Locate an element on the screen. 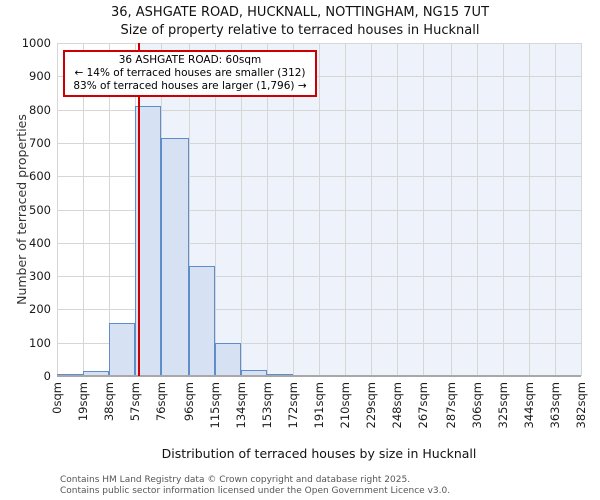 The height and width of the screenshot is (500, 600). x-tick-label: 153sqm is located at coordinates (266, 405).